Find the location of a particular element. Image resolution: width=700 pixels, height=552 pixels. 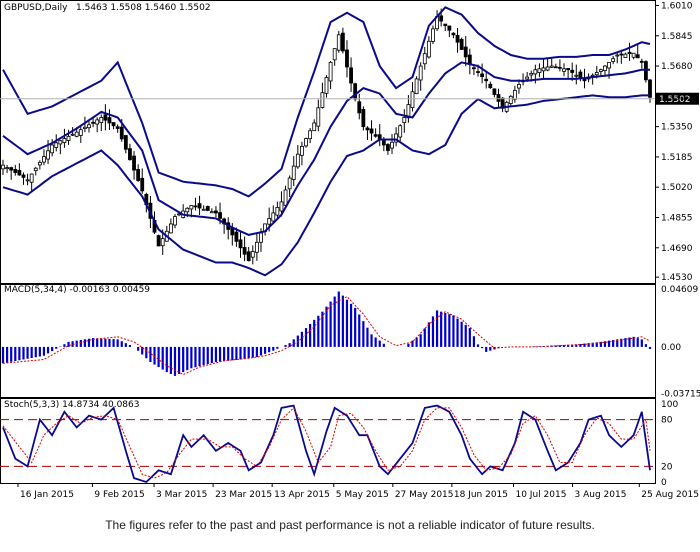

macd-tick-label: -0.03715 is located at coordinates (680, 395).